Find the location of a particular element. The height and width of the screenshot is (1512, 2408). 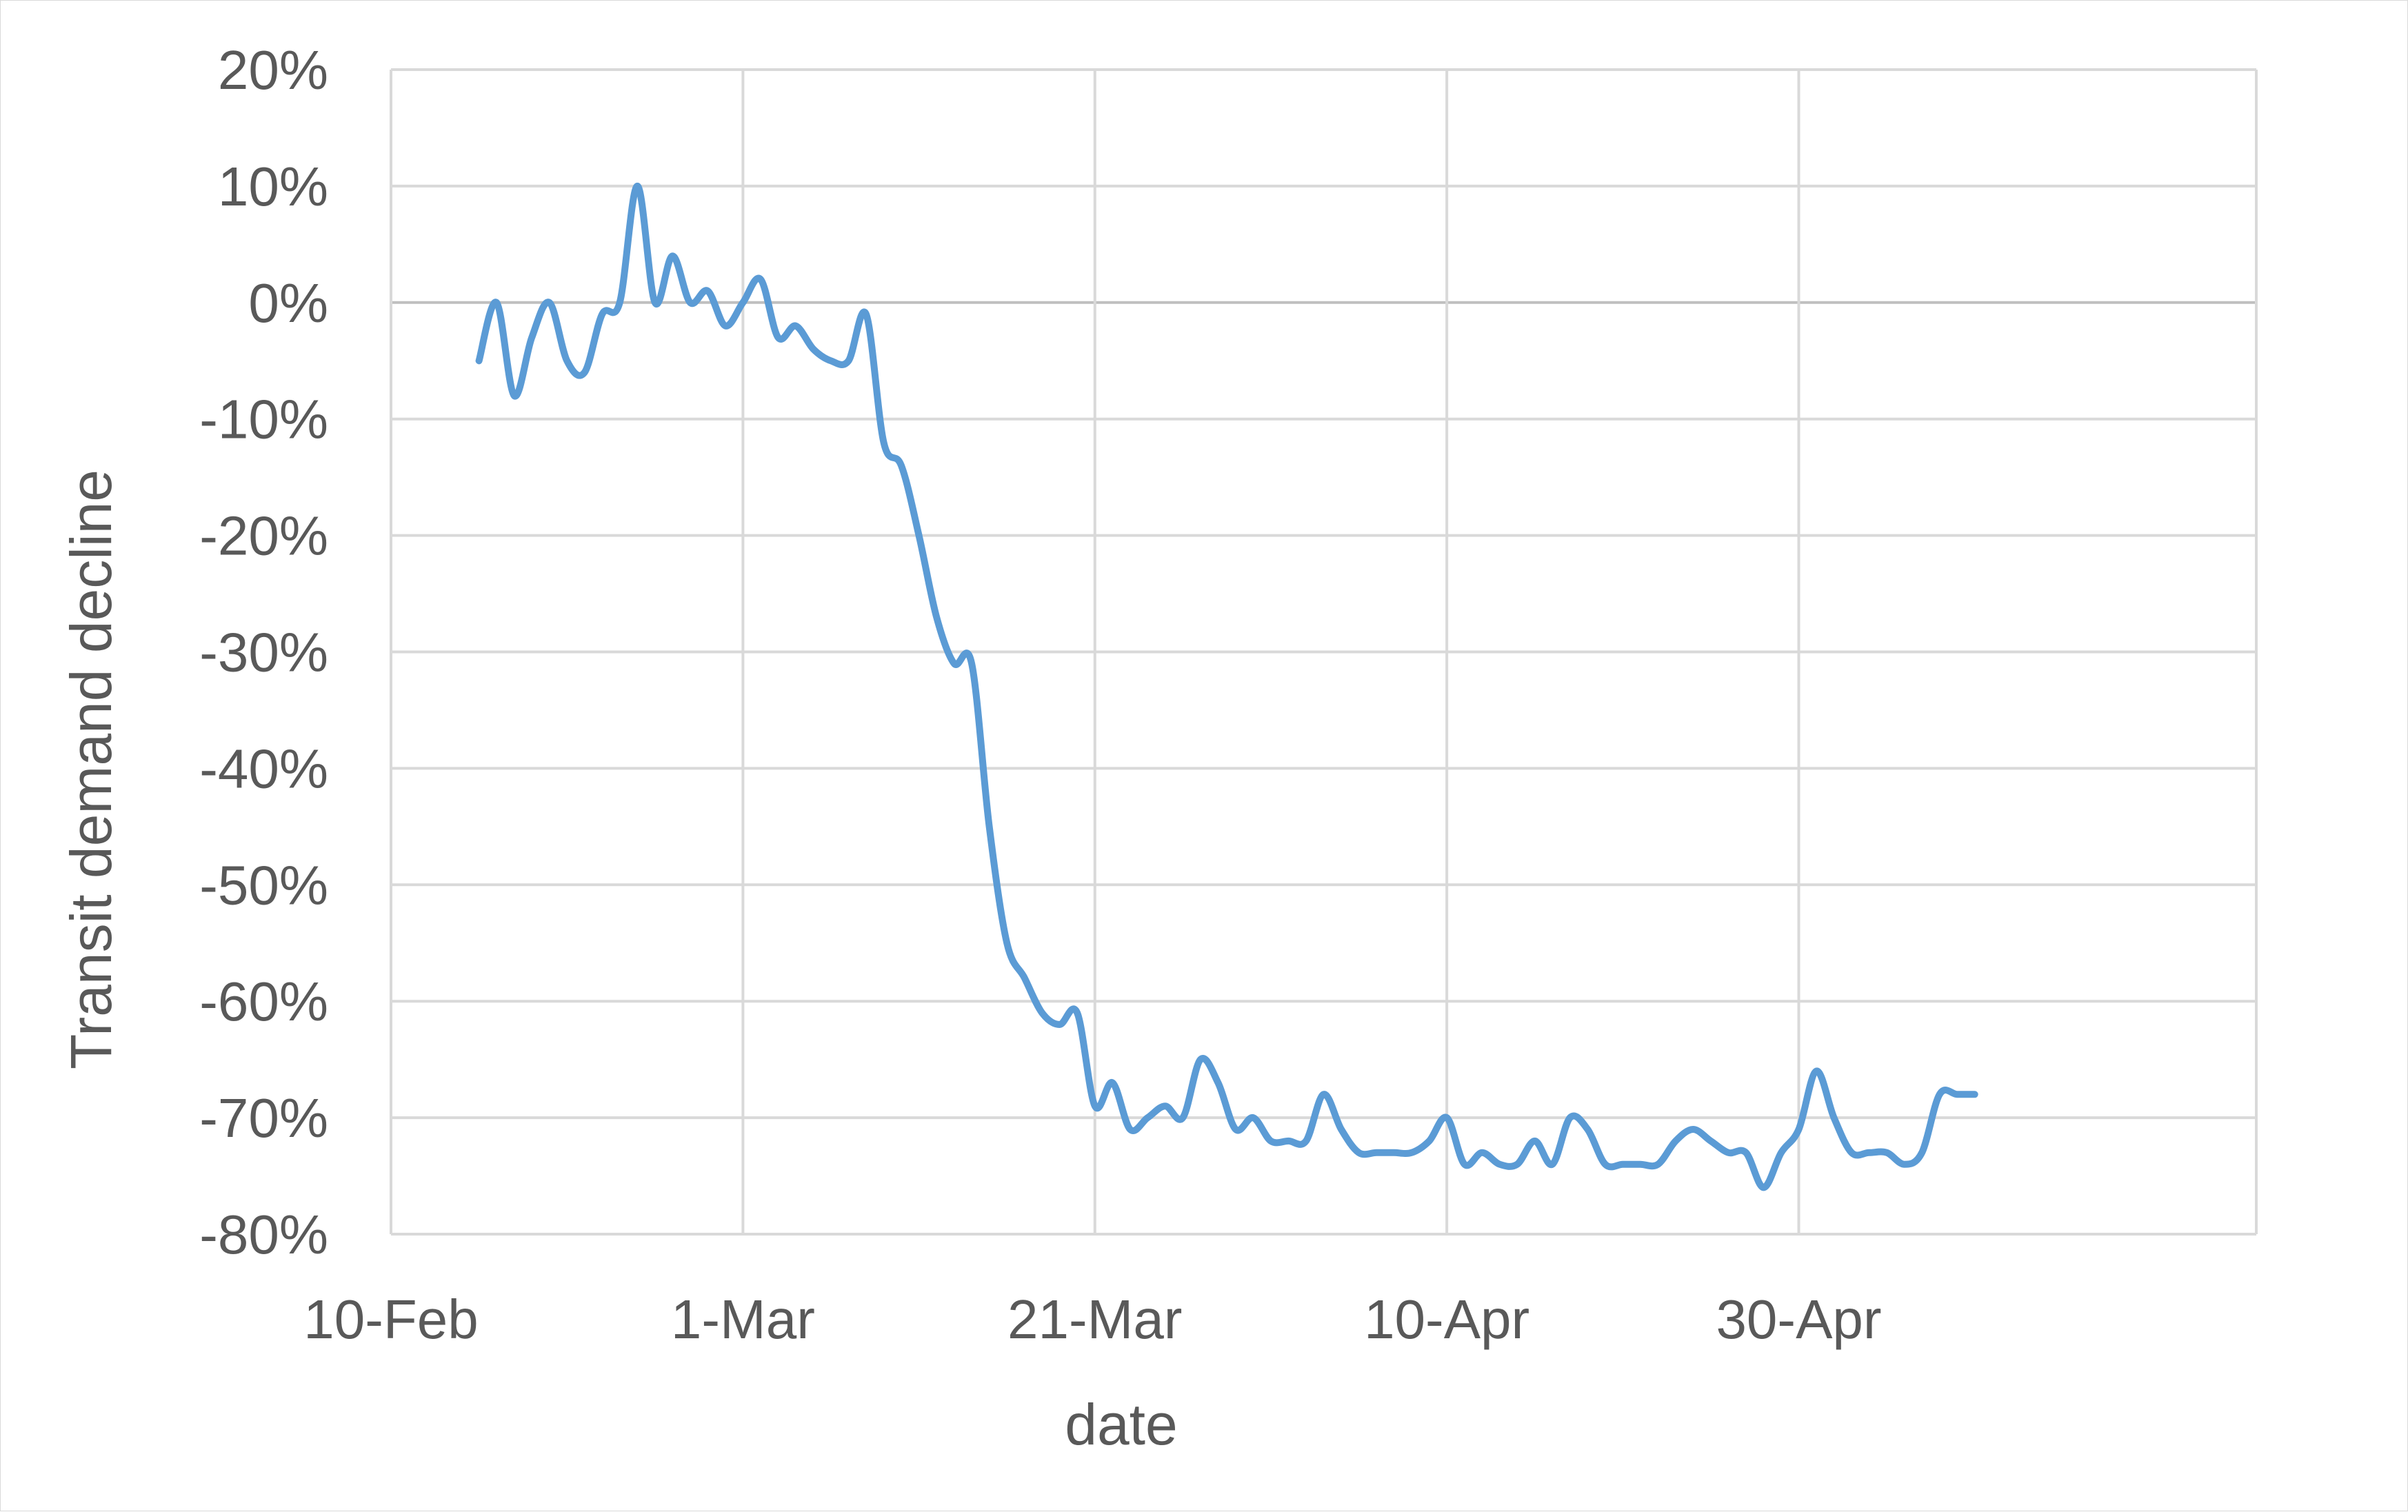

y-tick-label: 20% is located at coordinates (273, 70).